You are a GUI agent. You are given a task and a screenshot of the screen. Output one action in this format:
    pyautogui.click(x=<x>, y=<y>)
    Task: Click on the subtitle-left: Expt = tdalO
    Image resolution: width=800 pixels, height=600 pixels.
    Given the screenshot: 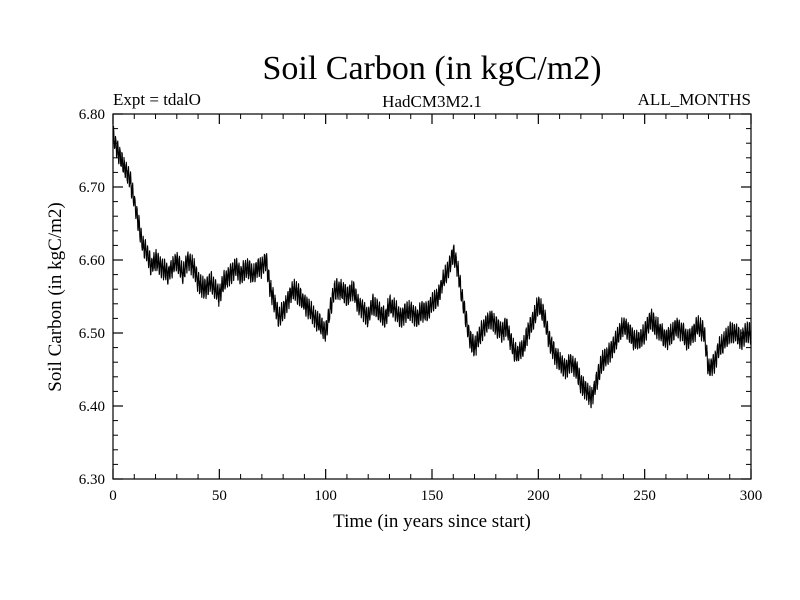 What is the action you would take?
    pyautogui.click(x=157, y=99)
    